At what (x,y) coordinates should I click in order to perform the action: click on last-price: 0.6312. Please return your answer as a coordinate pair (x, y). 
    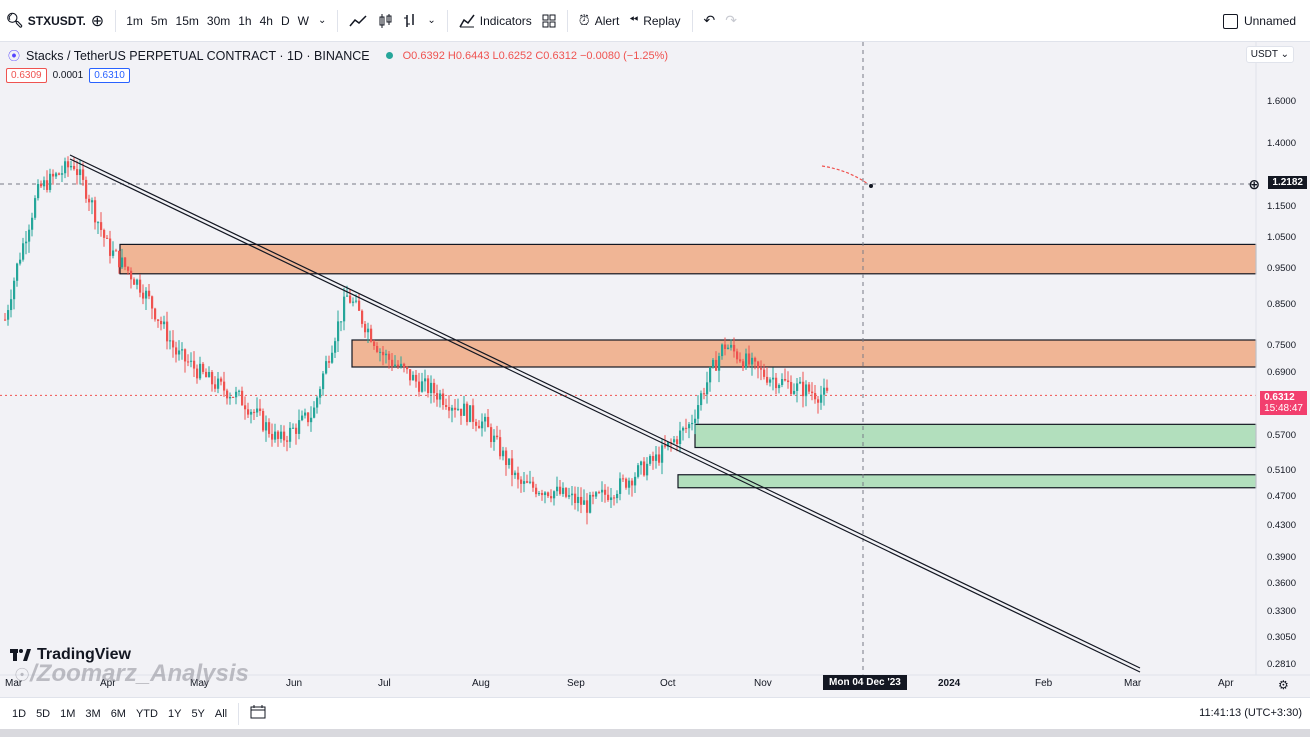
    Looking at the image, I should click on (1279, 397).